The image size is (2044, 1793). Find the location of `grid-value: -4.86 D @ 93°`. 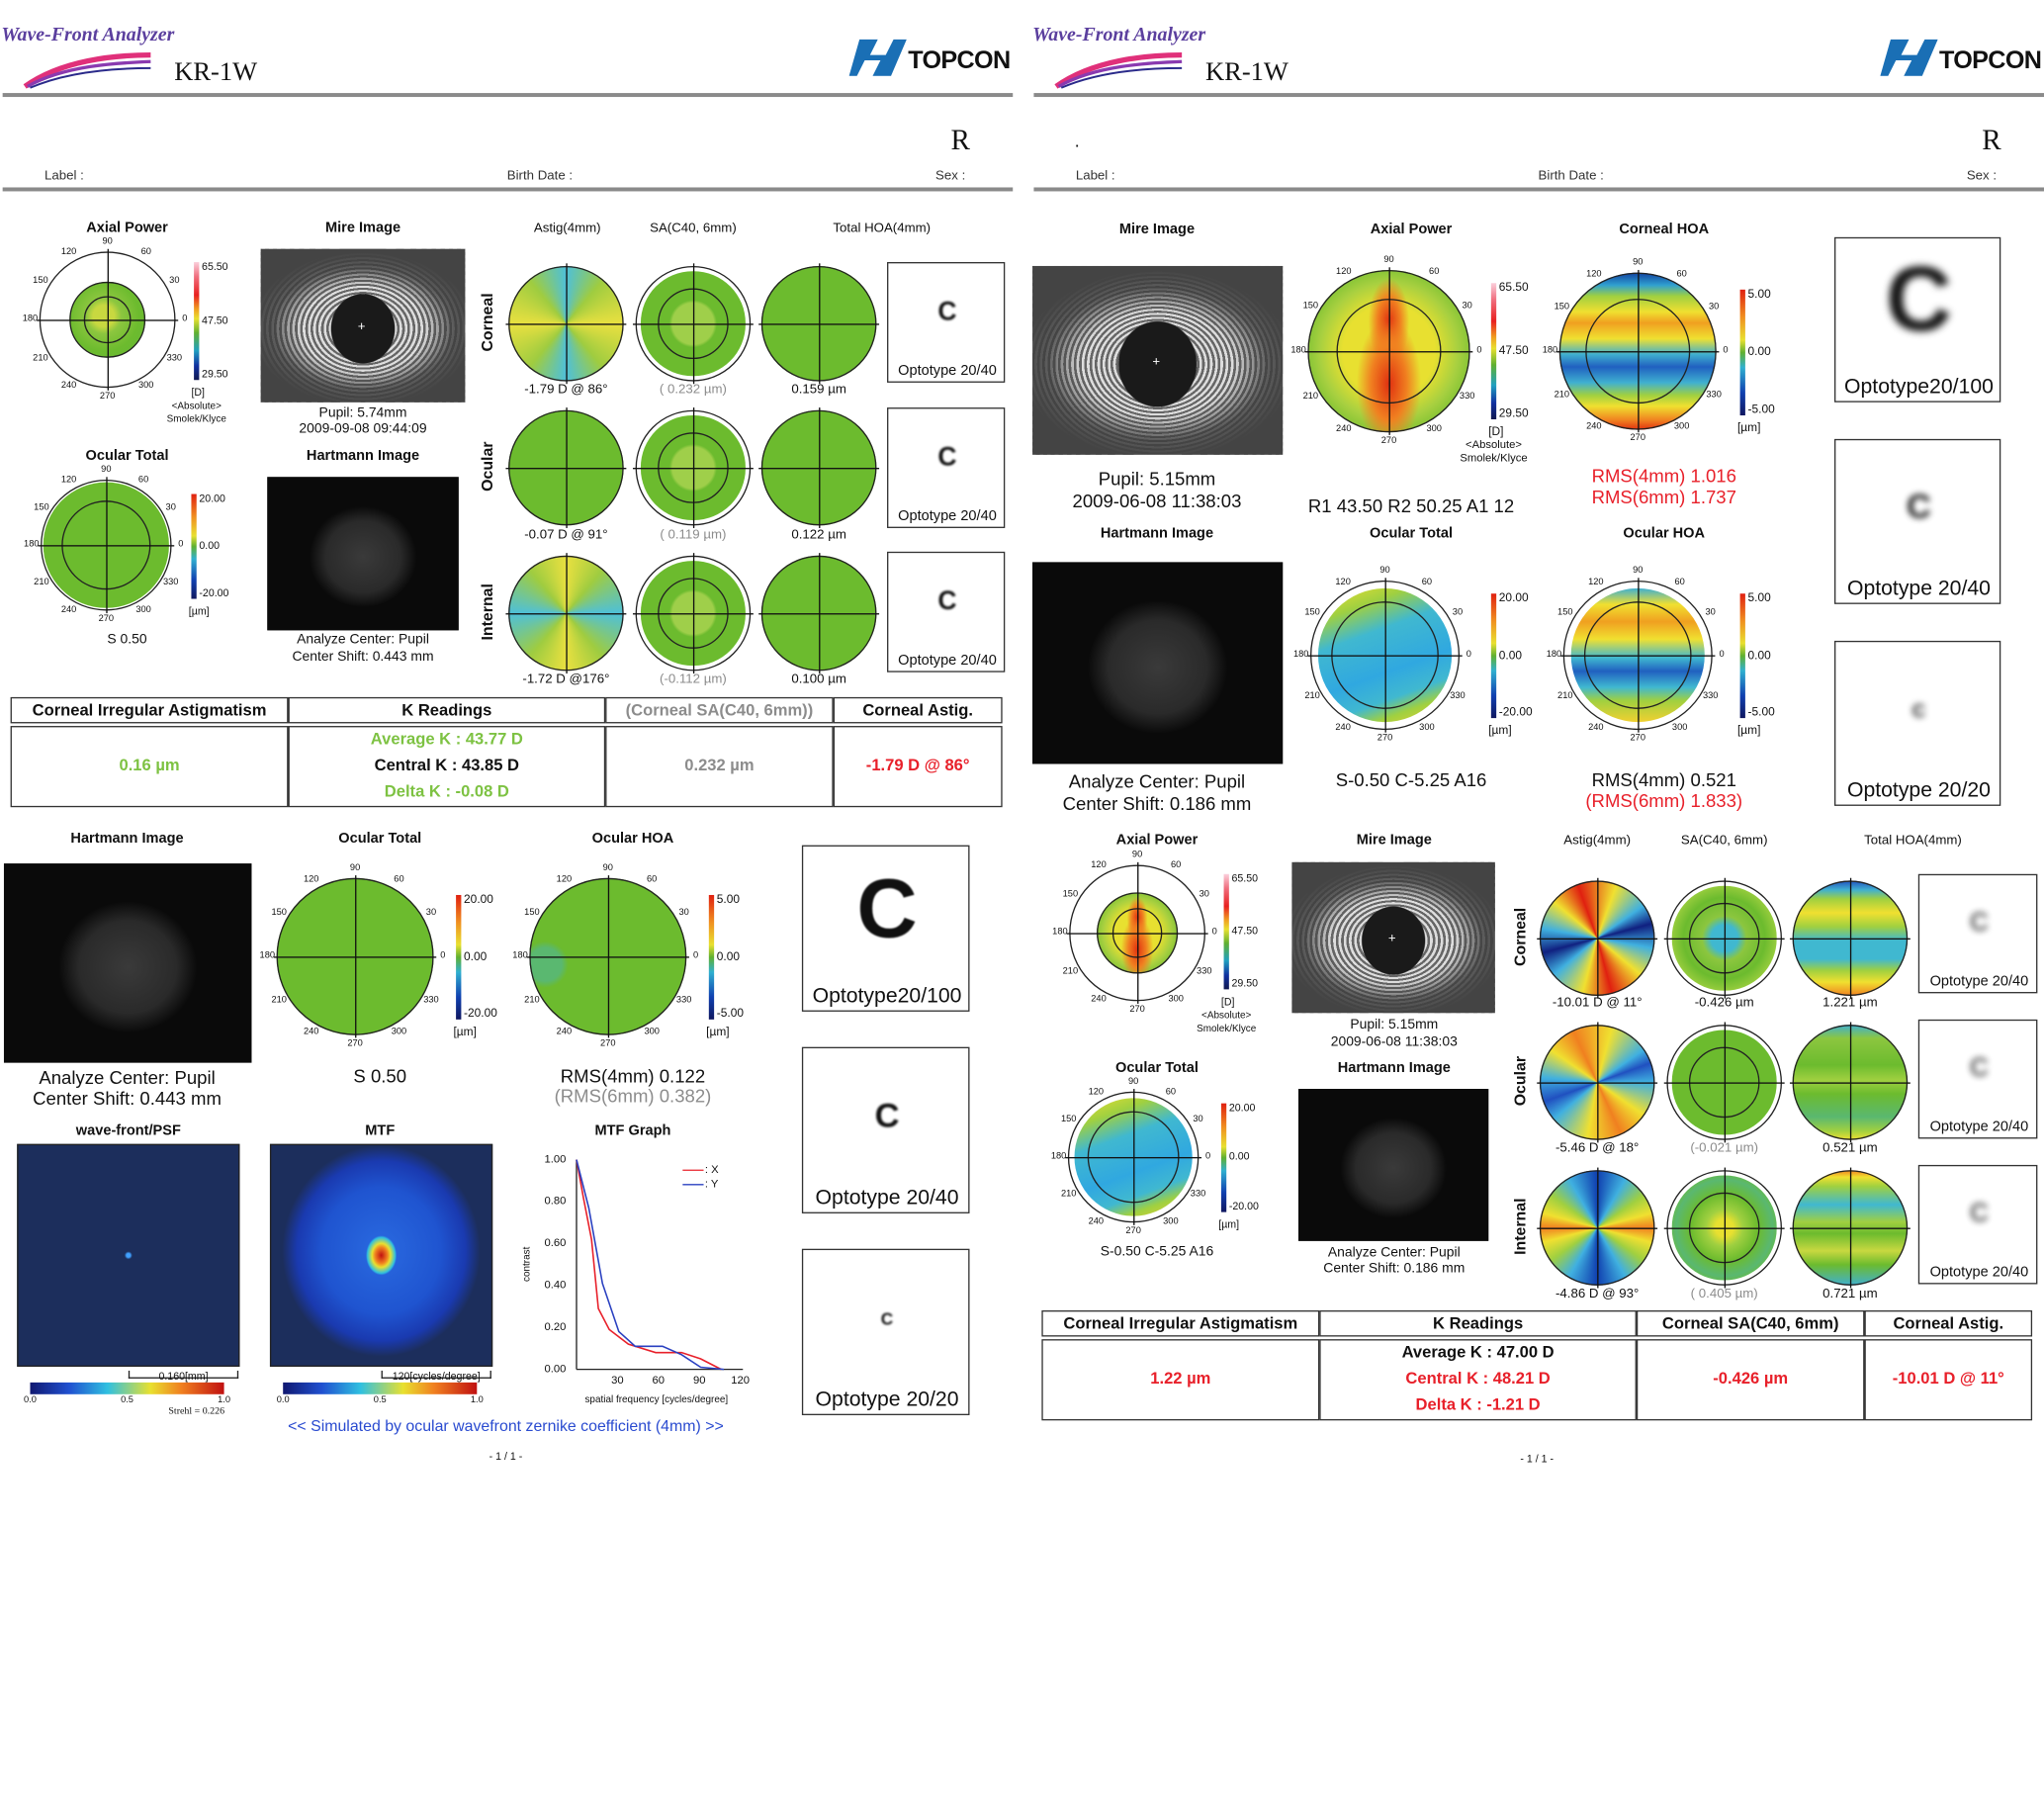

grid-value: -4.86 D @ 93° is located at coordinates (1597, 1293).